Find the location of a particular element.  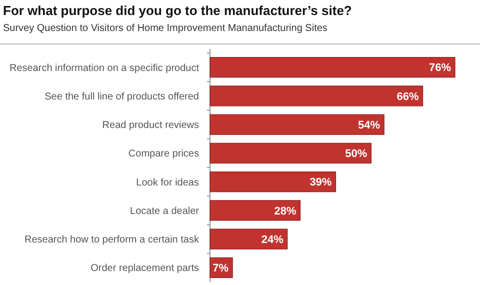

chart-title: For what purpose did you go to the manufacturer’s site? is located at coordinates (177, 10).